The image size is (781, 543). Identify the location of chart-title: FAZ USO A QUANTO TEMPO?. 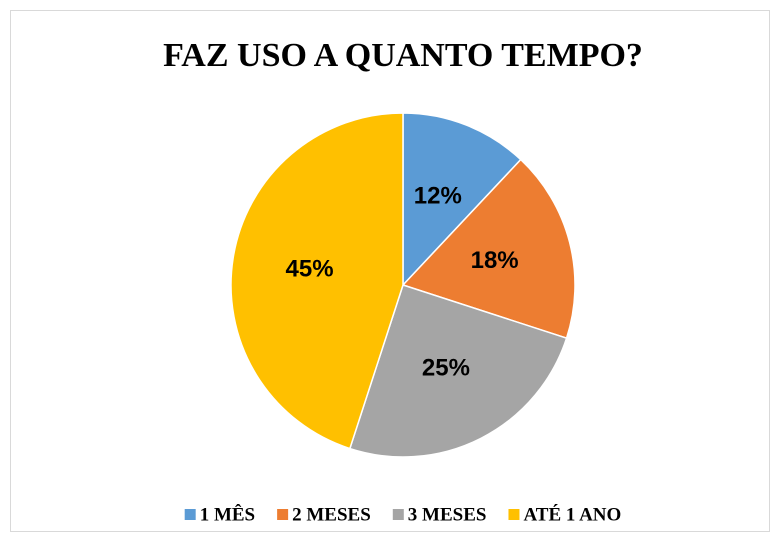
(403, 55).